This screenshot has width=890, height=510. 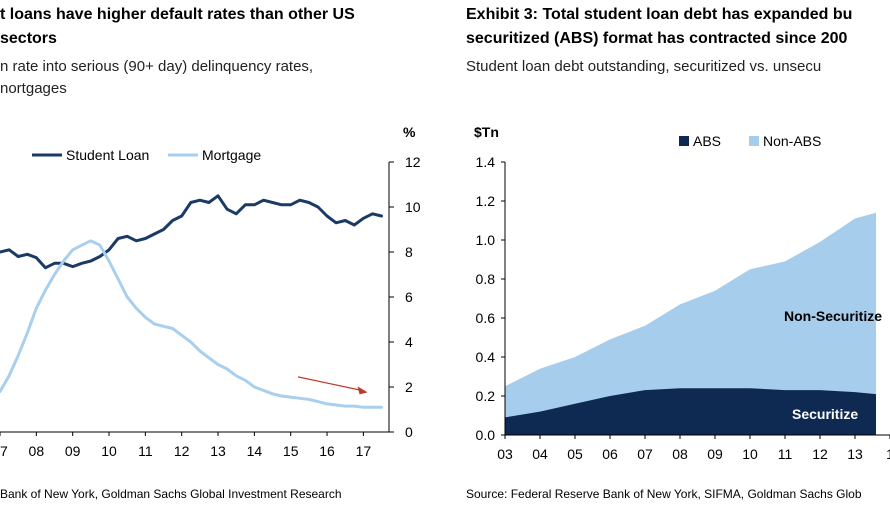 I want to click on right-y-tick-label: 0.6, so click(x=486, y=318).